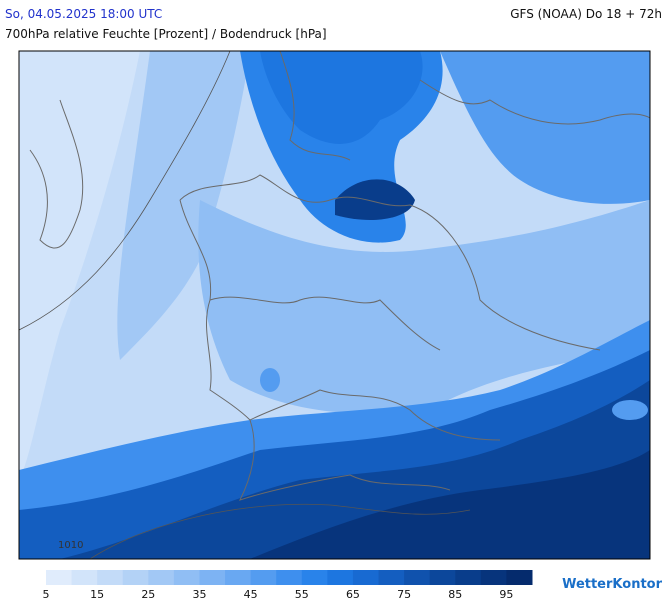 The height and width of the screenshot is (600, 669). Describe the element at coordinates (70, 545) in the screenshot. I see `isobar-label: 1010` at that location.